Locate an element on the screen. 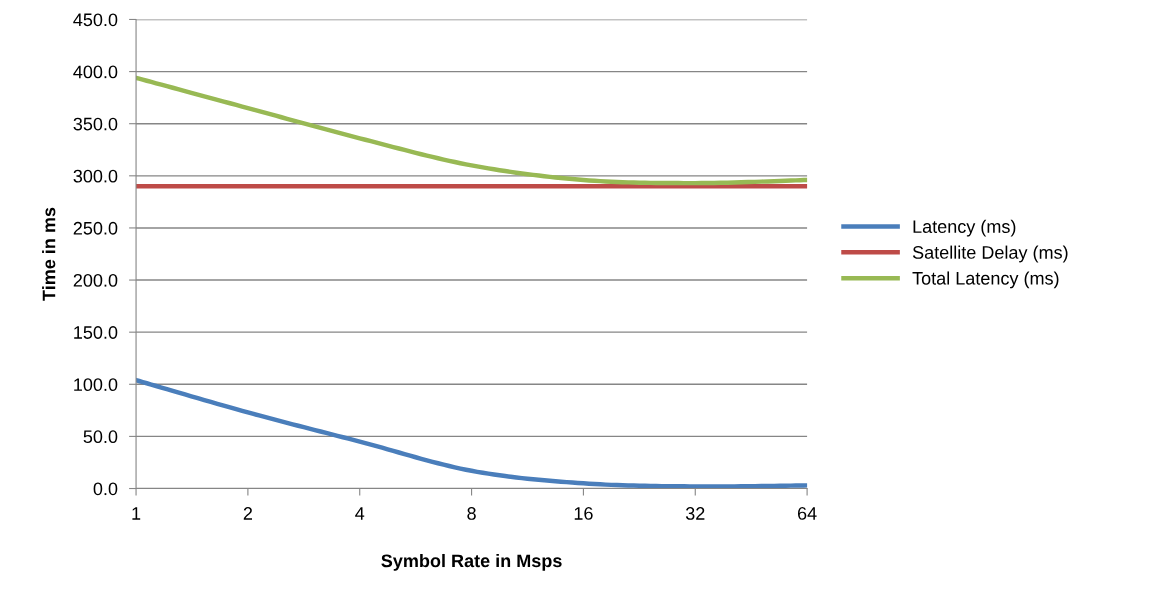  x-tick-label: 4 is located at coordinates (360, 513).